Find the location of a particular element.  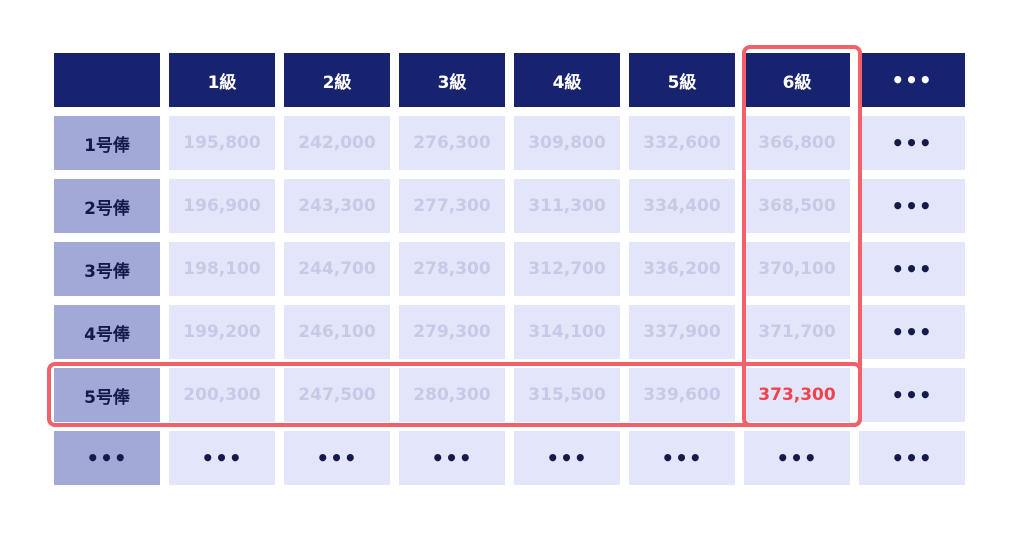

column-header: 1級 is located at coordinates (222, 80).